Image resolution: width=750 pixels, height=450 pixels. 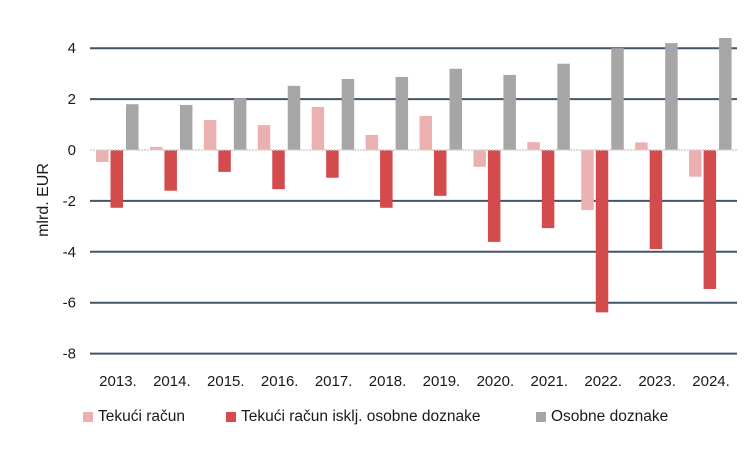 What do you see at coordinates (280, 381) in the screenshot?
I see `x-tick-label: 2016.` at bounding box center [280, 381].